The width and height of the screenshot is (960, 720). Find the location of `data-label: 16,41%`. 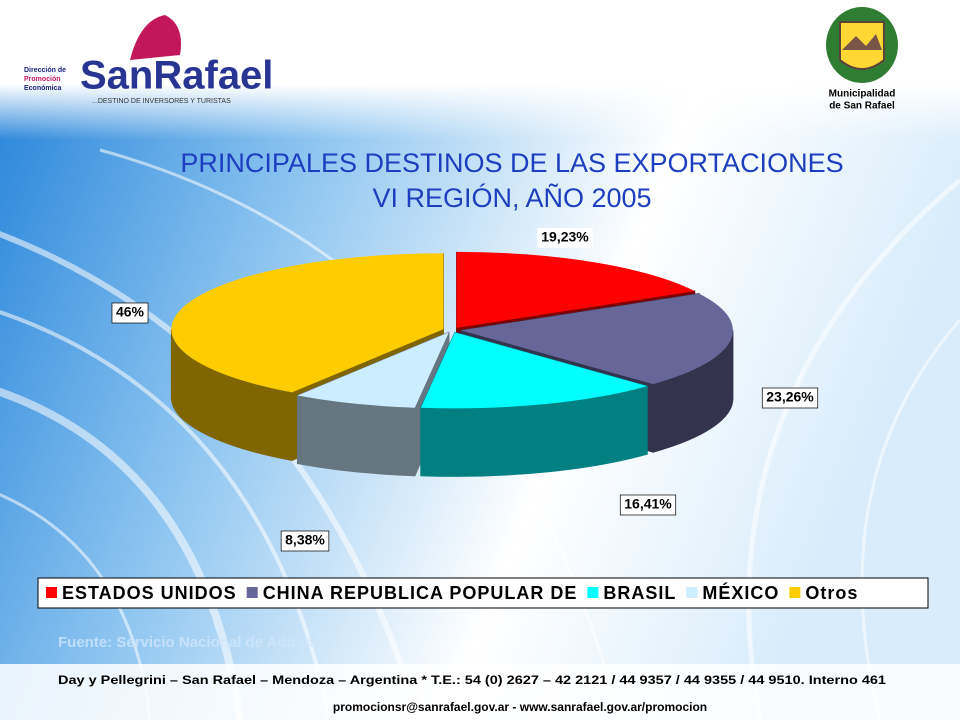

data-label: 16,41% is located at coordinates (648, 504).